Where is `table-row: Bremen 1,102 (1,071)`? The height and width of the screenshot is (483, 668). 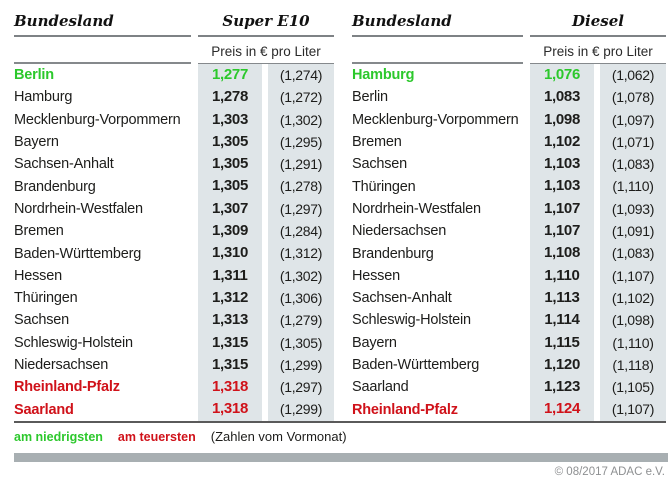 table-row: Bremen 1,102 (1,071) is located at coordinates (509, 142).